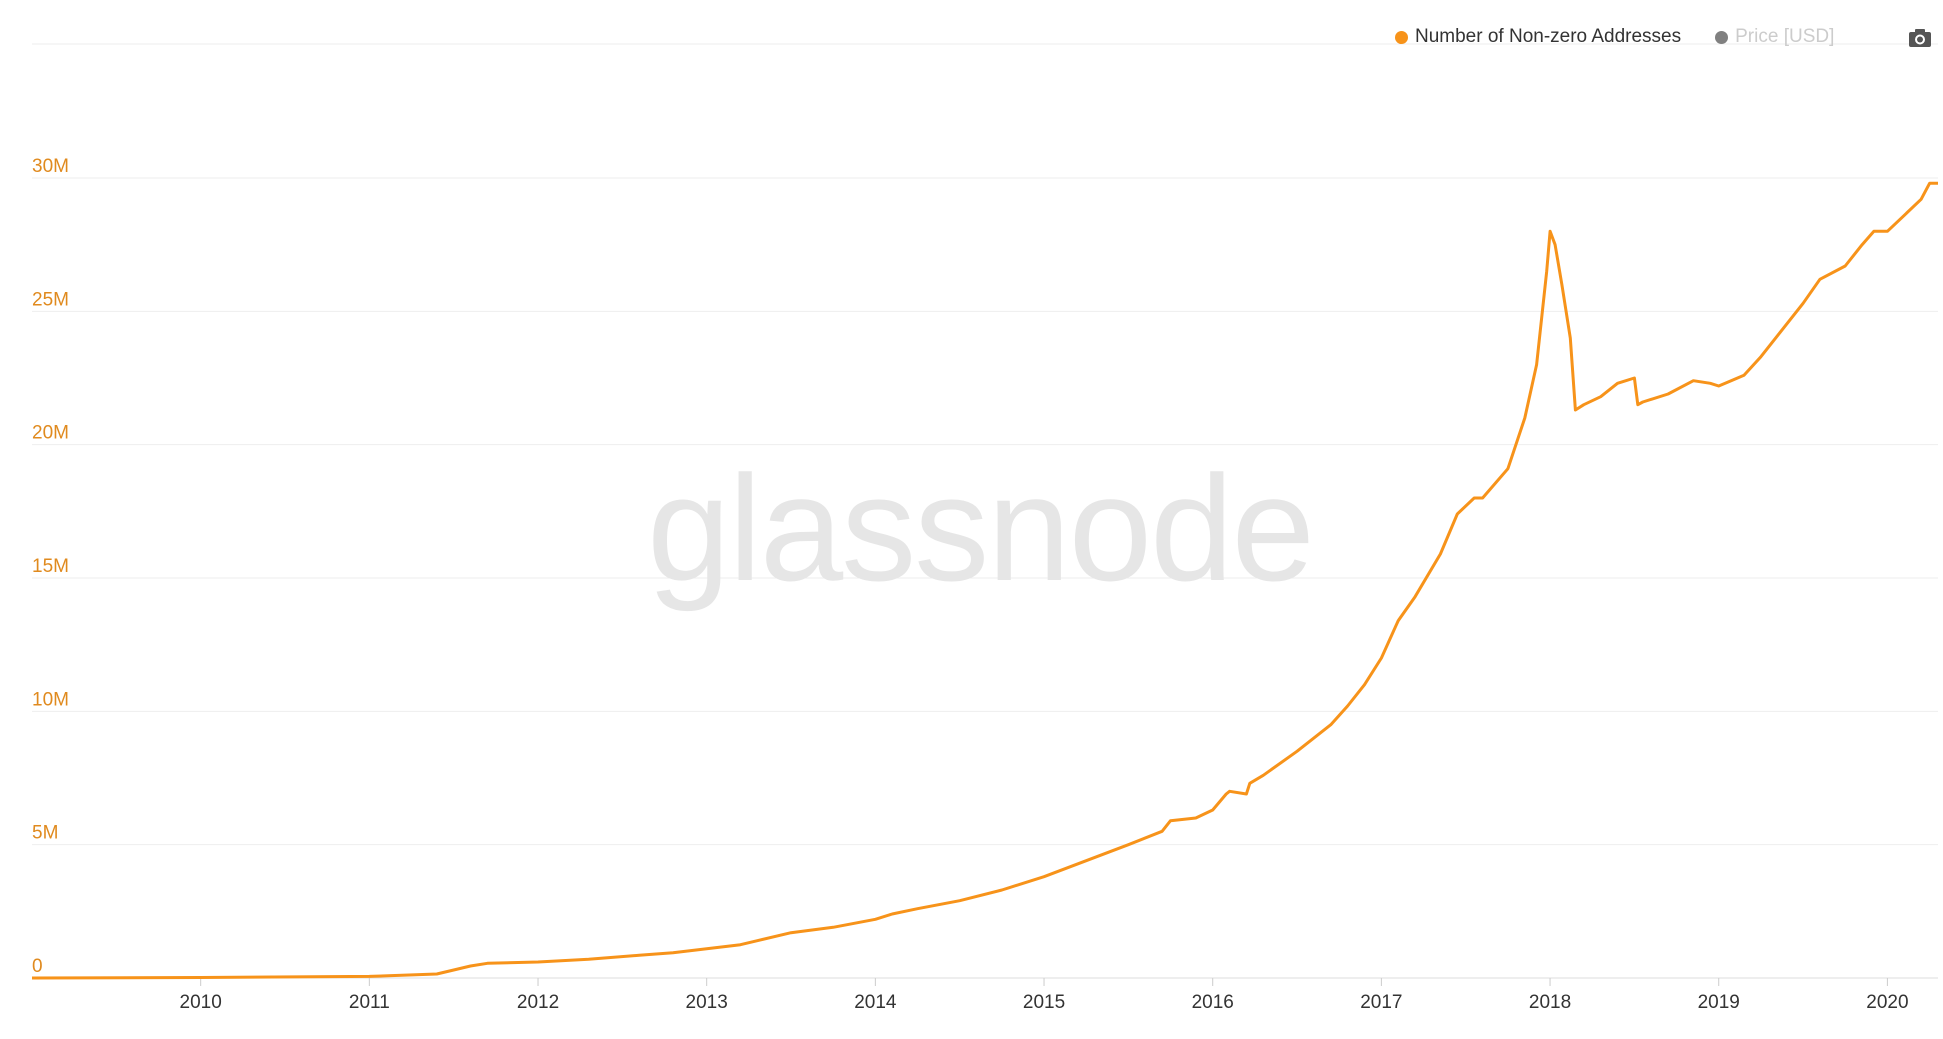 This screenshot has height=1039, width=1943. What do you see at coordinates (1722, 37) in the screenshot?
I see `legend-dot-price` at bounding box center [1722, 37].